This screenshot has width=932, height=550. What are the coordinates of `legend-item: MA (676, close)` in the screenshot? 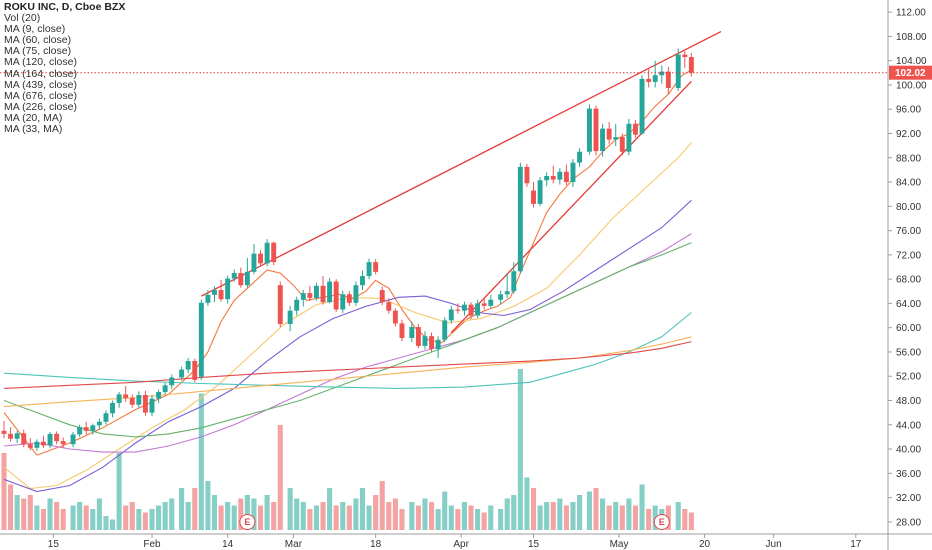 It's located at (40, 95).